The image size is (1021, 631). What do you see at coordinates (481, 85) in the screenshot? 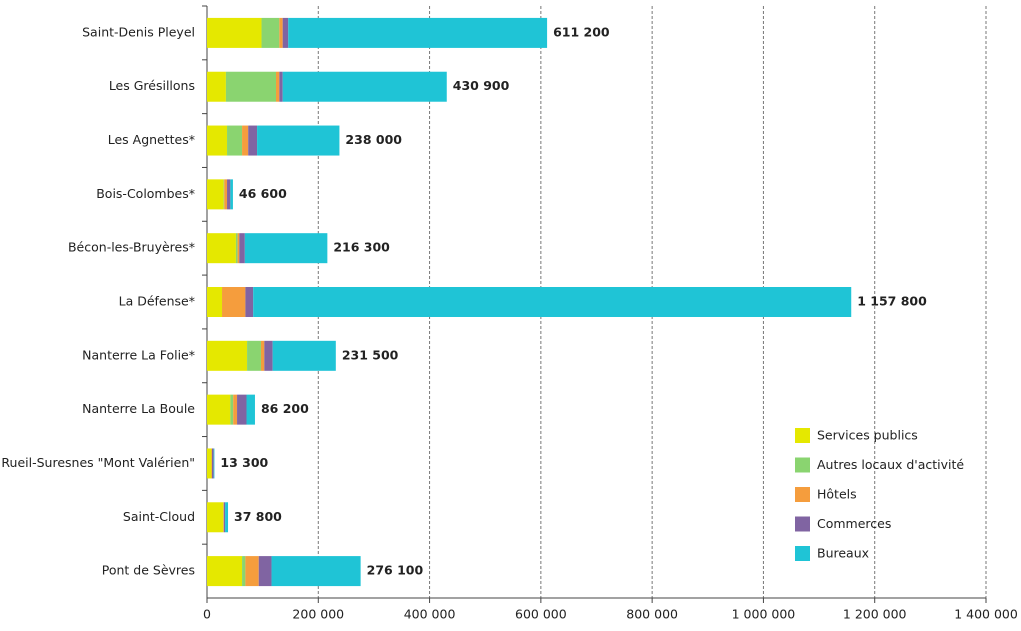
I see `total-label: 430 900` at bounding box center [481, 85].